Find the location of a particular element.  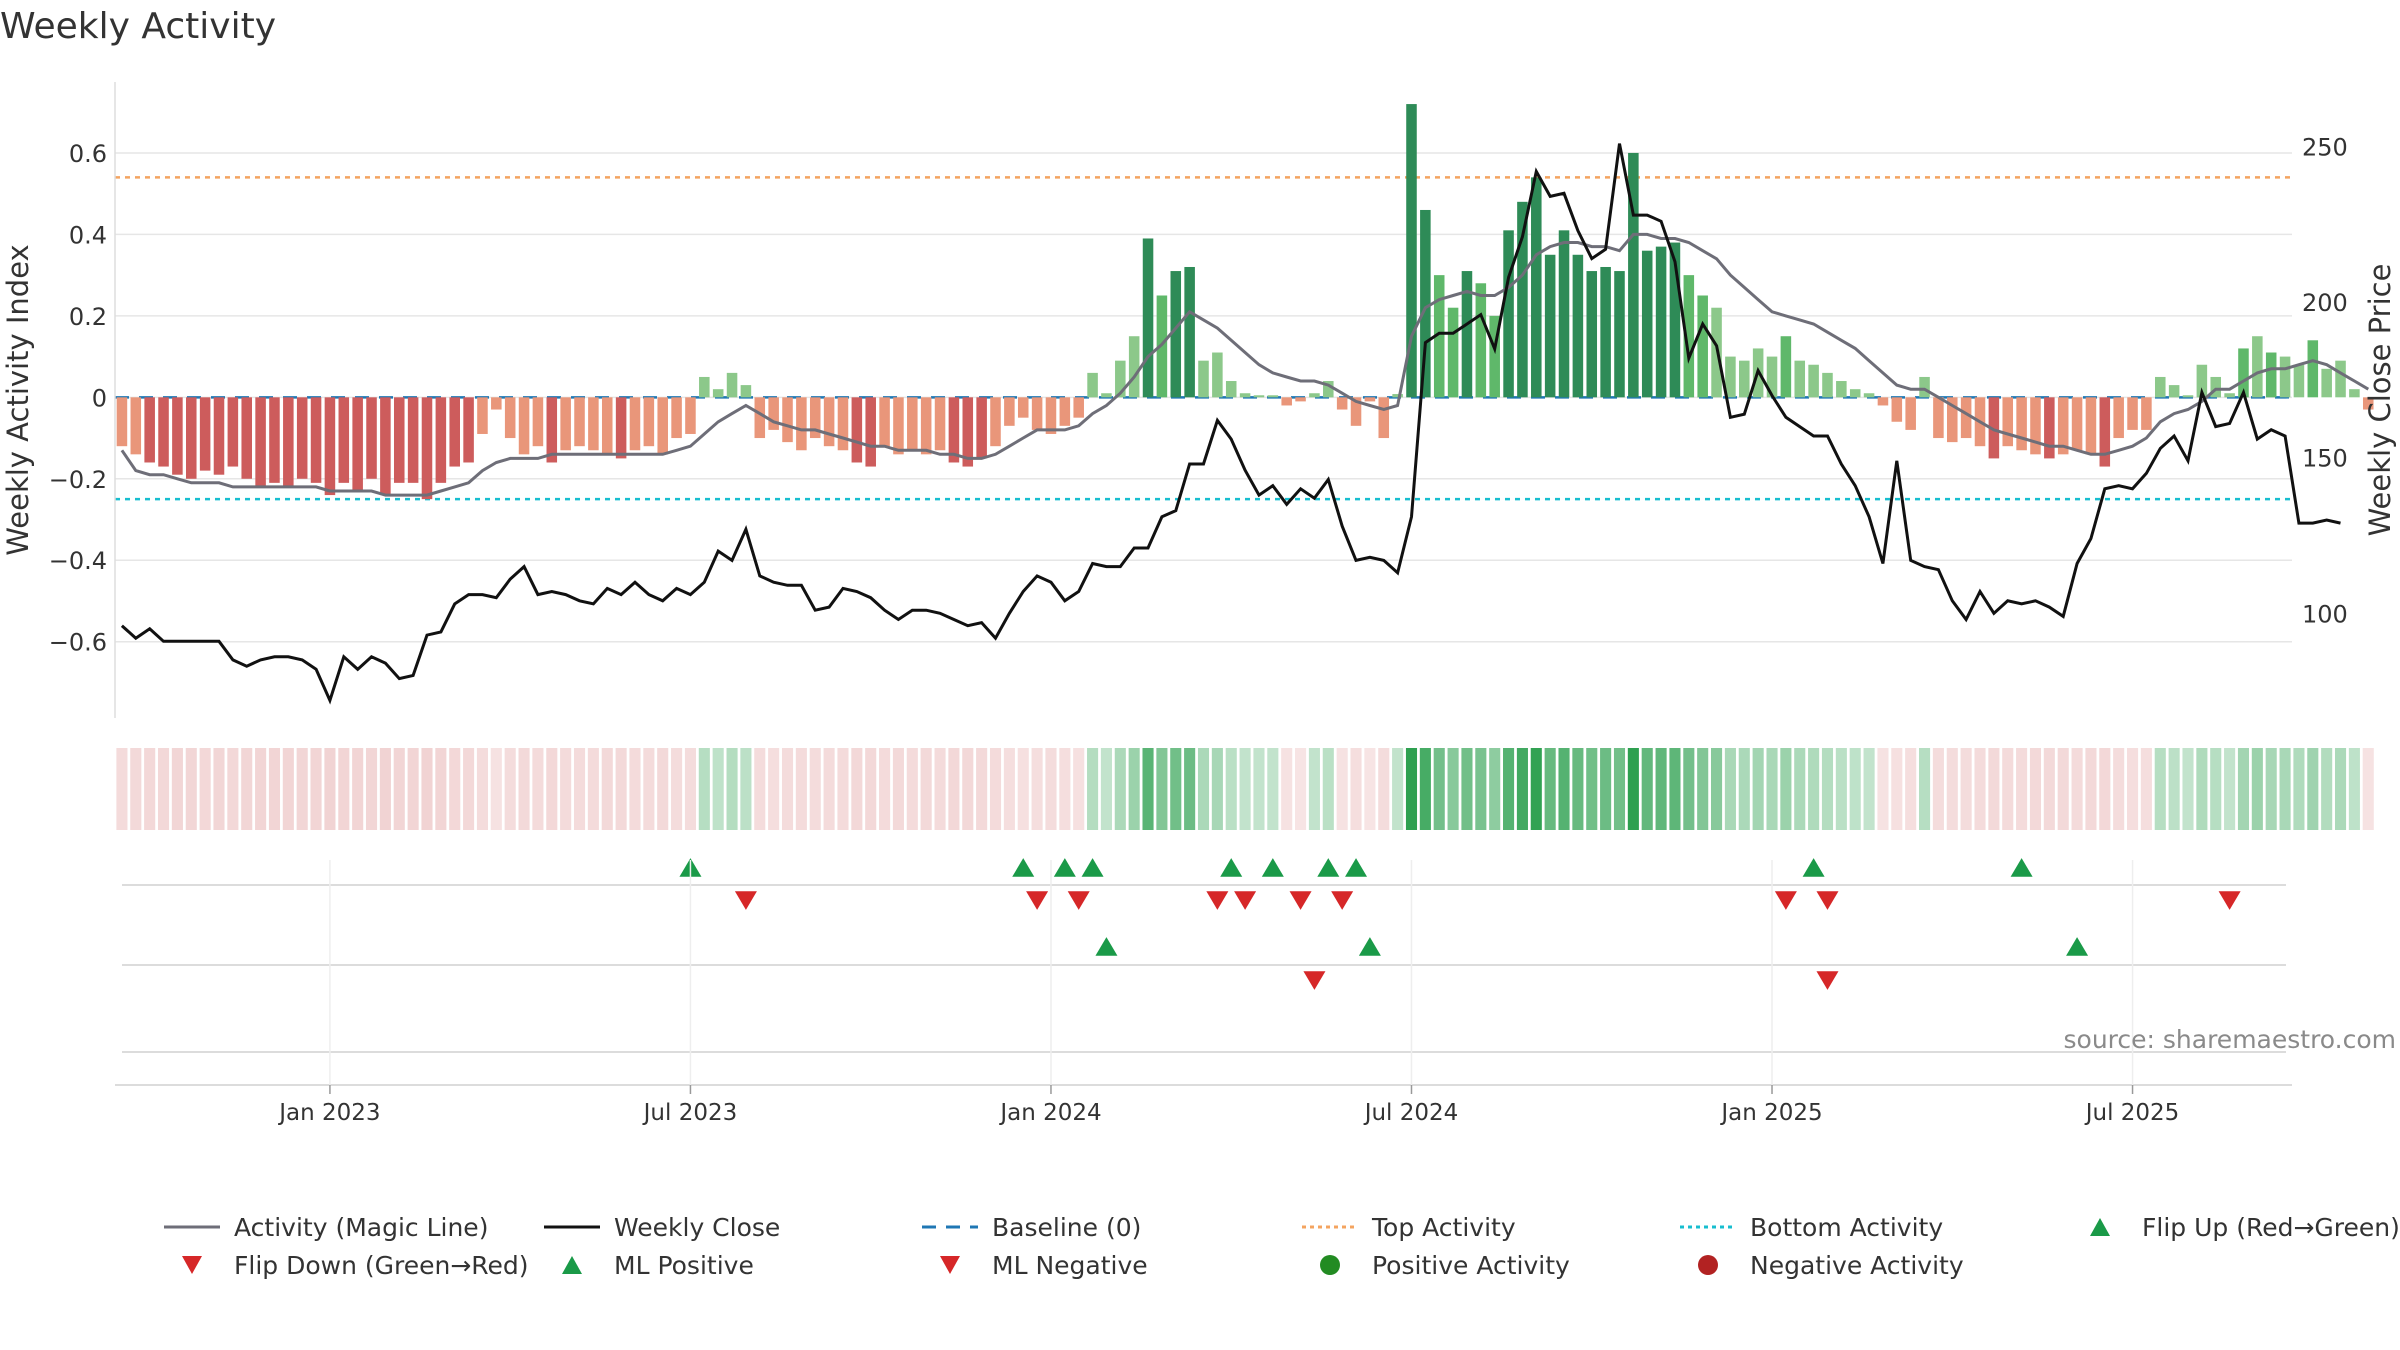

black-line-icon is located at coordinates (572, 1227).